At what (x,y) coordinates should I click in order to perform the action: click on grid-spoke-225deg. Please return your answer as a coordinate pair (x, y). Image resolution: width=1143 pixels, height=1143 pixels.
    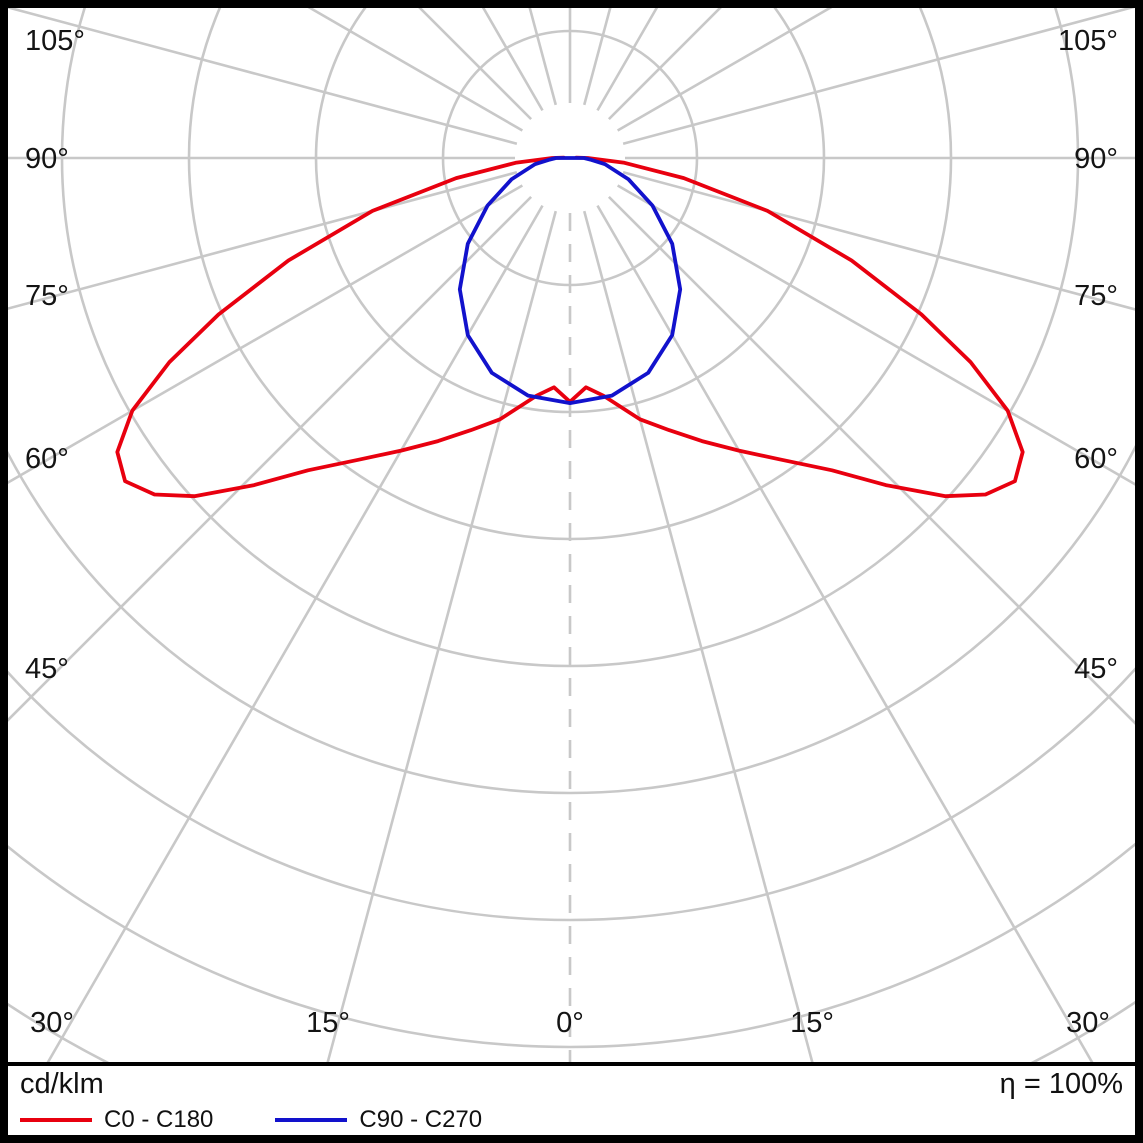
    Looking at the image, I should click on (475, 64).